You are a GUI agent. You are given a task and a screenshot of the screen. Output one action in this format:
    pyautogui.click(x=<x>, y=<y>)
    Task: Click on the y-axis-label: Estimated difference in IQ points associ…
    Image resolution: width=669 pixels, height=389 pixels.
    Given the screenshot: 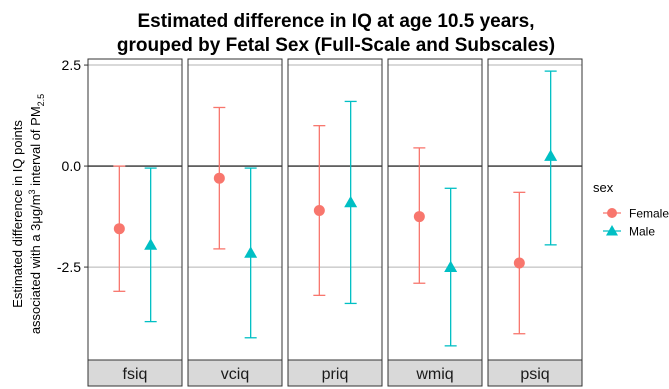 What is the action you would take?
    pyautogui.click(x=28, y=214)
    